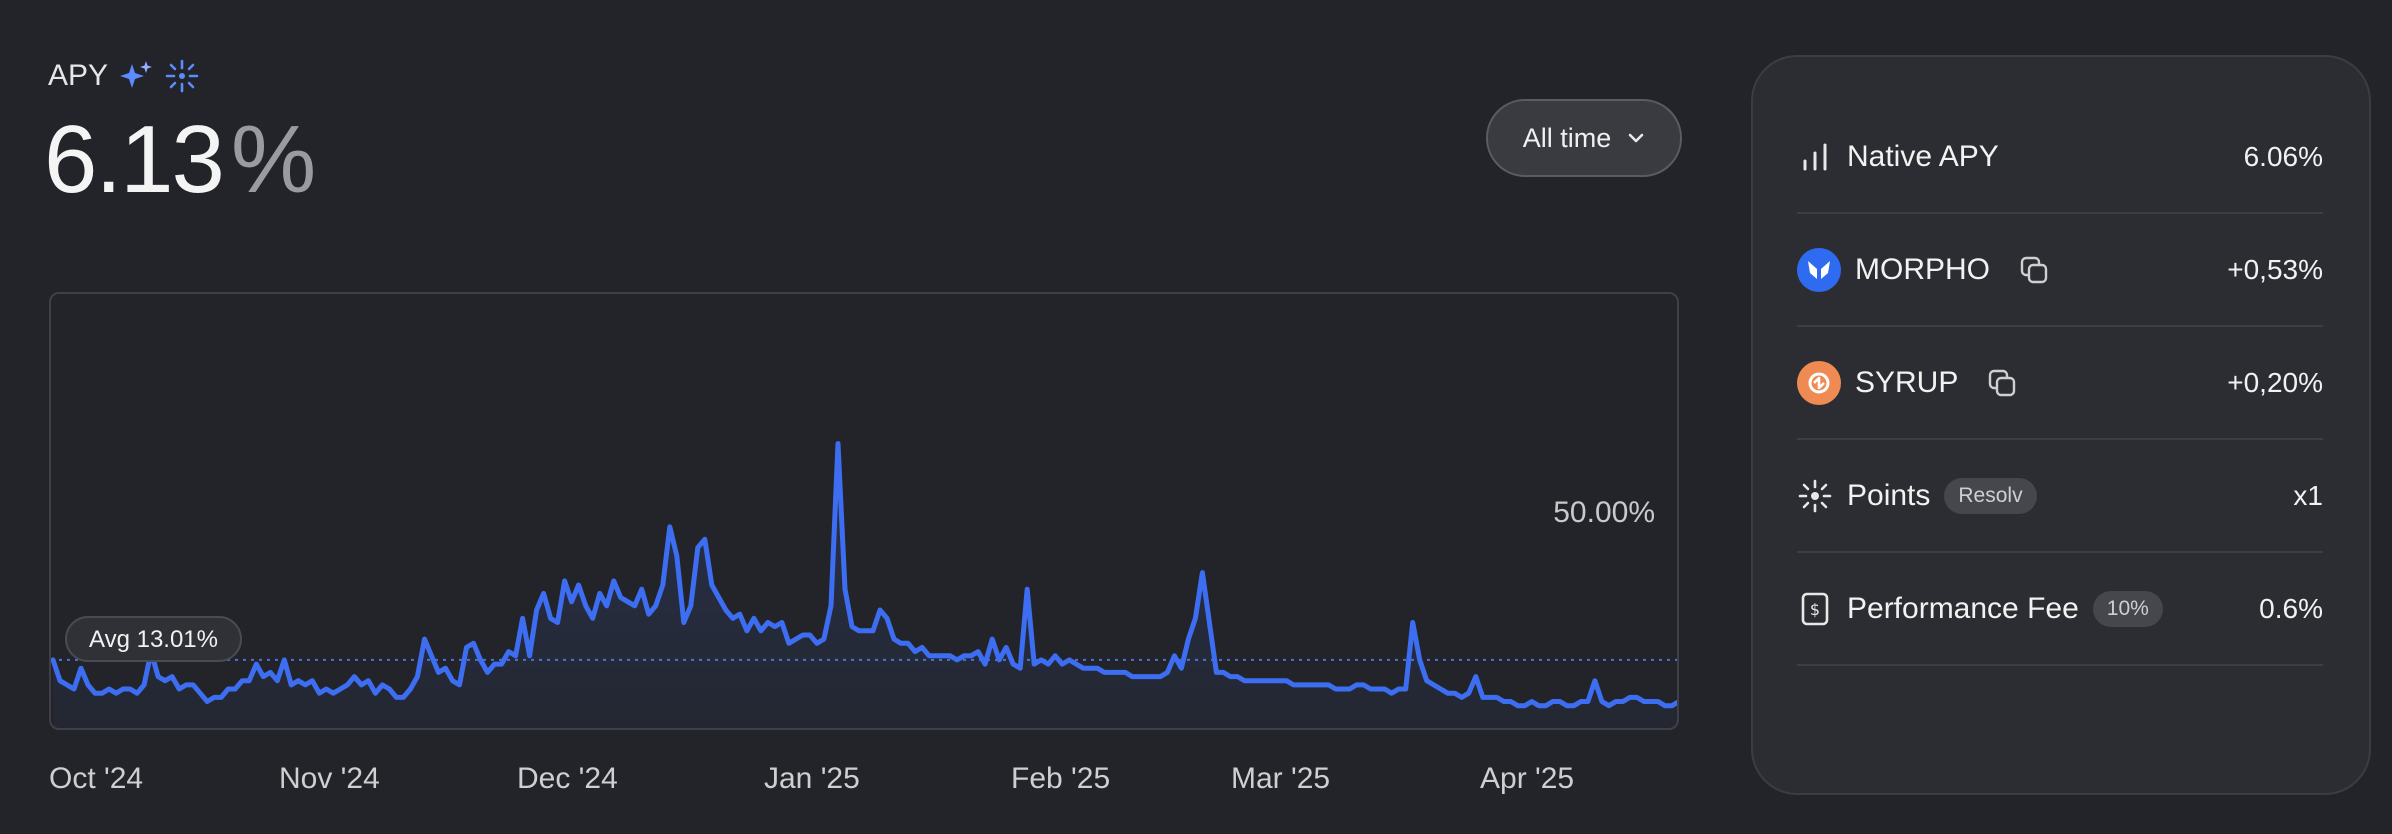 The image size is (2392, 834). Describe the element at coordinates (1990, 495) in the screenshot. I see `points-source-tag: Resolv` at that location.